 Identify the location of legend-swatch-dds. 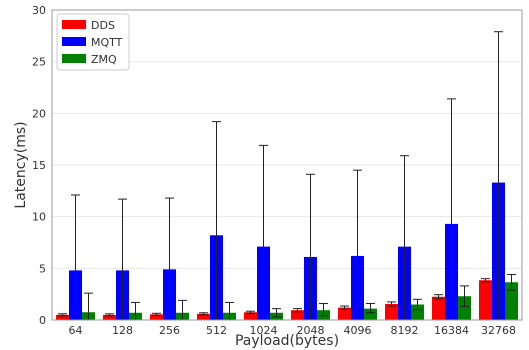
(74, 24).